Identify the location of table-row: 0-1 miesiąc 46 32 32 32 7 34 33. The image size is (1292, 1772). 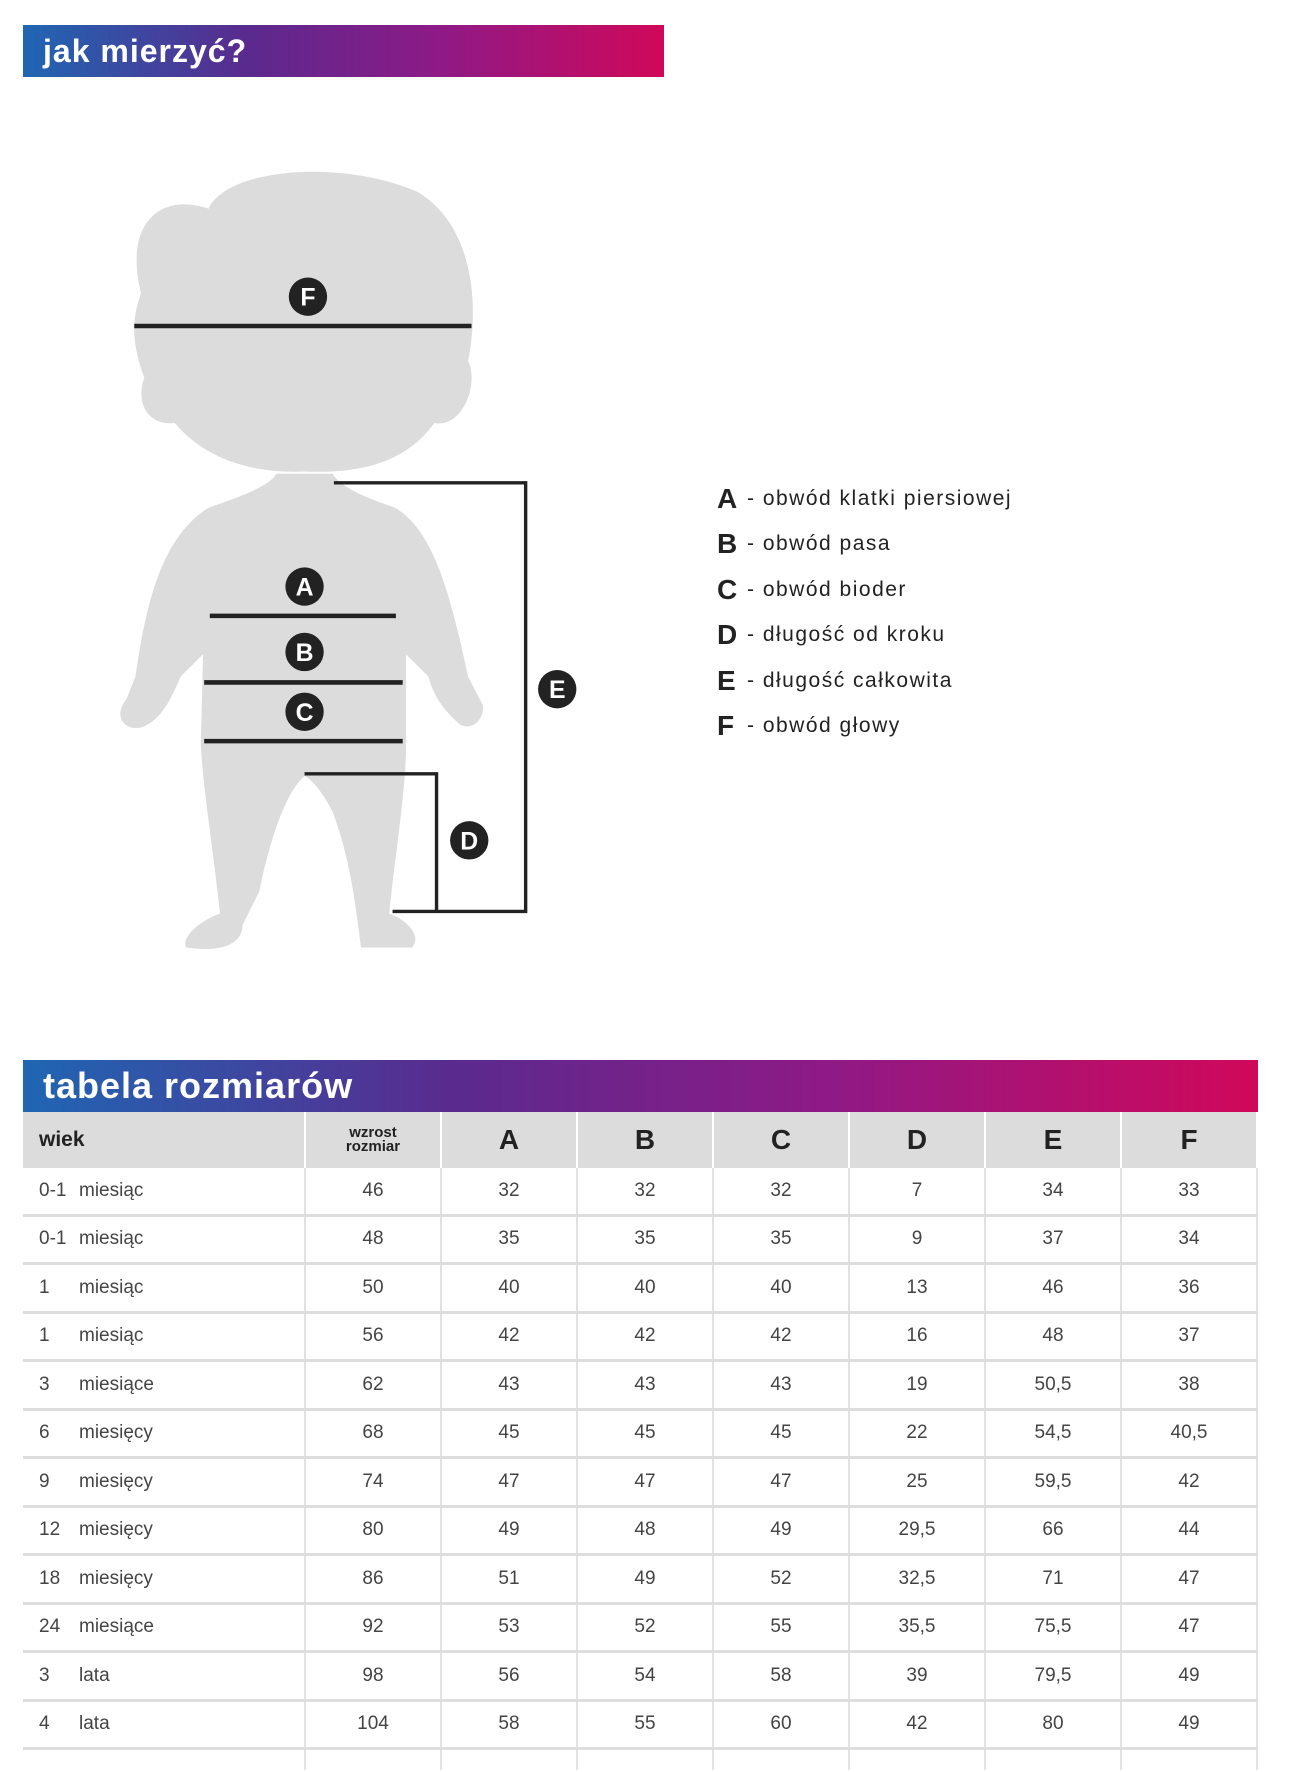
(640, 1192).